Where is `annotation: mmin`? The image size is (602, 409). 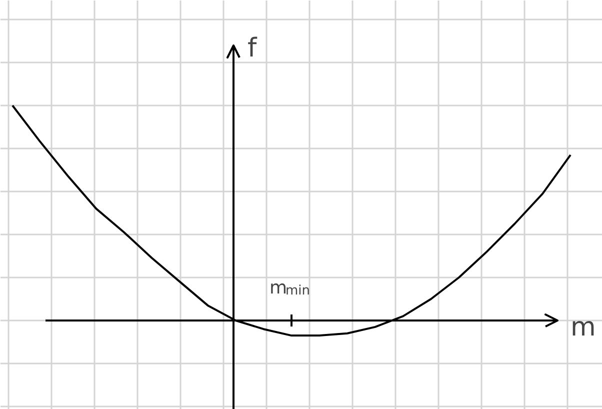 annotation: mmin is located at coordinates (290, 288).